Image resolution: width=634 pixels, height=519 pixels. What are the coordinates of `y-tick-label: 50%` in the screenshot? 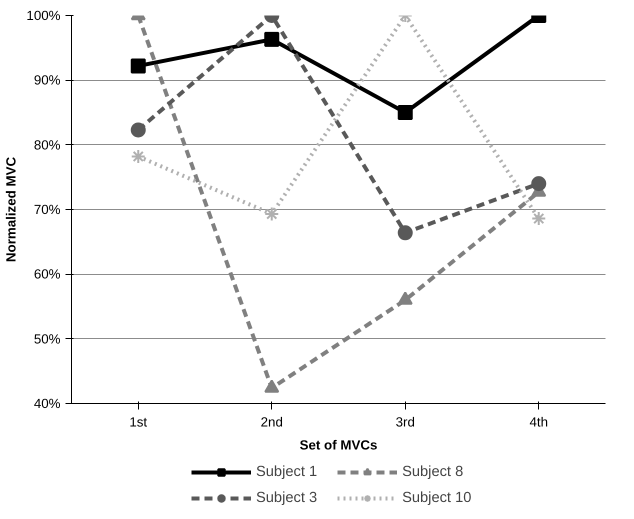 It's located at (47, 338).